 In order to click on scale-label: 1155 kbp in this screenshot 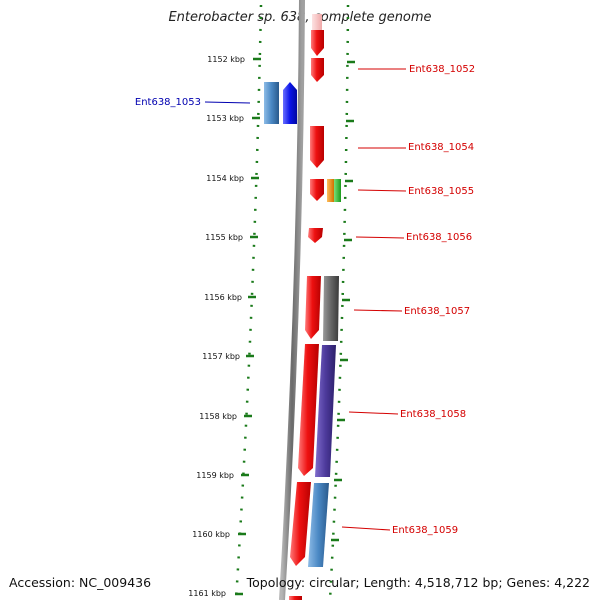, I will do `click(224, 237)`.